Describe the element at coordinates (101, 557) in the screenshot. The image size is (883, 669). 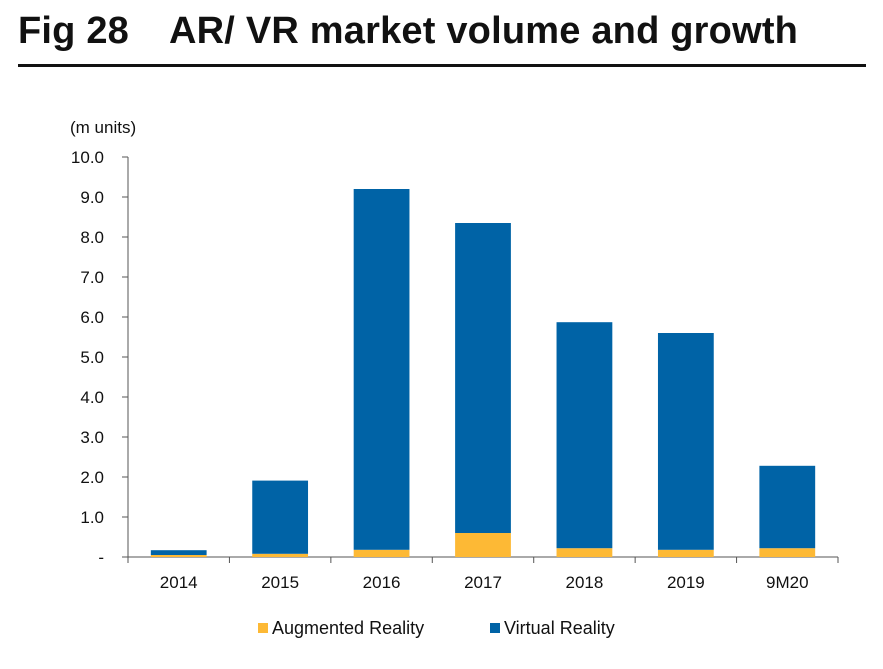
I see `y-tick-label: -` at that location.